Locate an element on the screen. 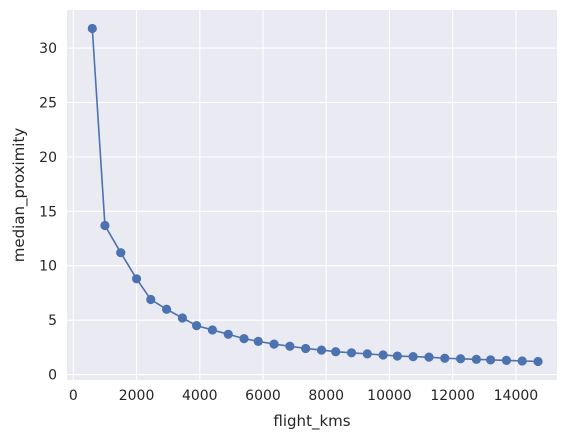 The image size is (570, 439). y-tick-label: 15 is located at coordinates (48, 212).